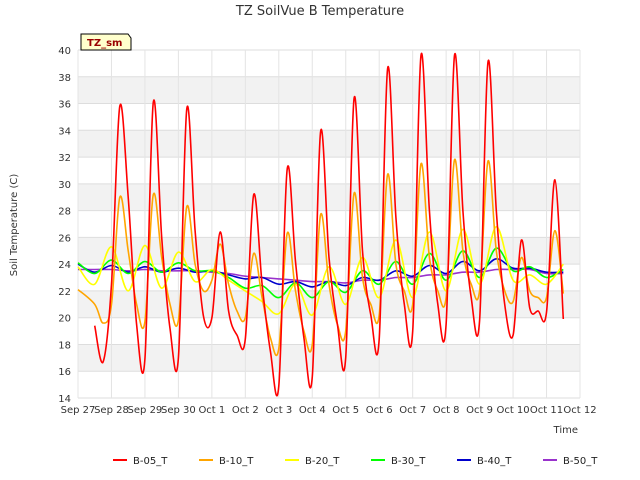  Describe the element at coordinates (312, 410) in the screenshot. I see `x-tick-label: Oct 4` at that location.